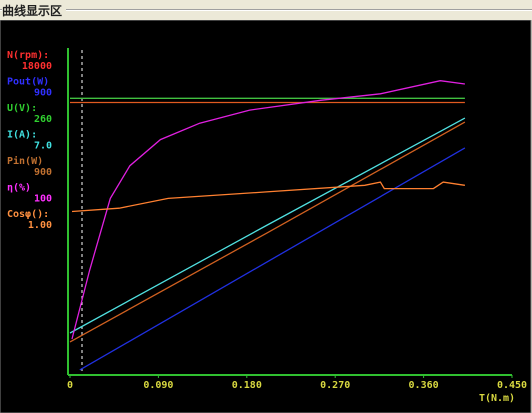 This screenshot has width=532, height=413. I want to click on group-line, so click(266, 10).